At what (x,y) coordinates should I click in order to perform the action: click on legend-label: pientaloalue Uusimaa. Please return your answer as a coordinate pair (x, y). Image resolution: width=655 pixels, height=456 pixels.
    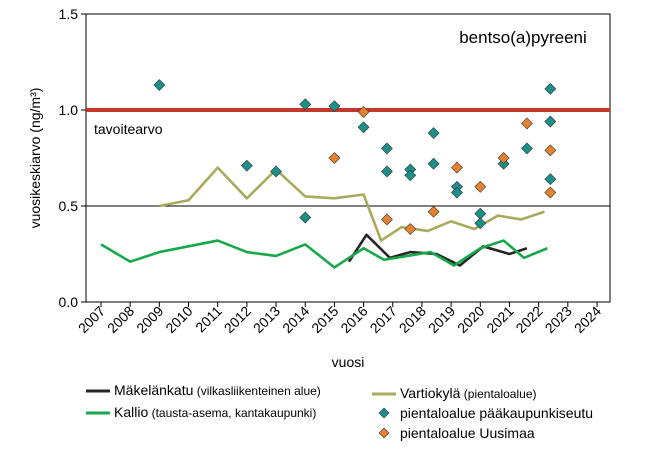
    Looking at the image, I should click on (467, 433).